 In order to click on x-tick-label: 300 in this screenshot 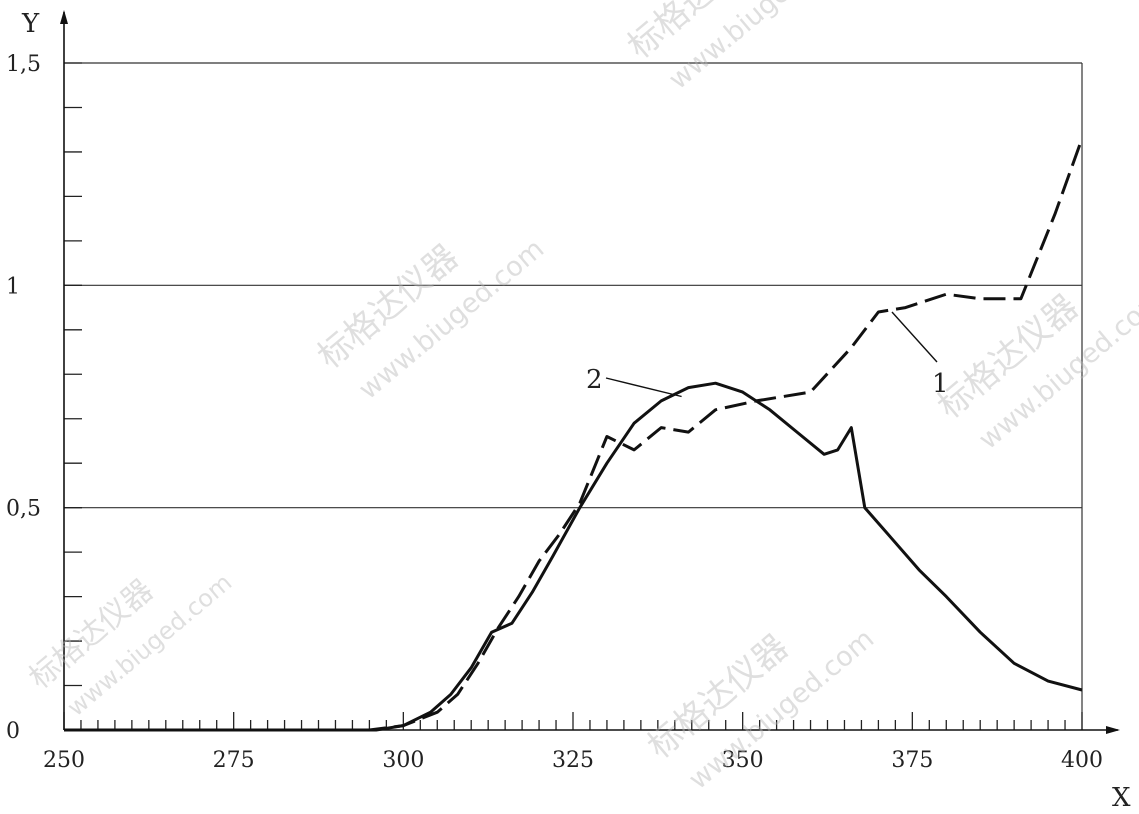, I will do `click(403, 760)`.